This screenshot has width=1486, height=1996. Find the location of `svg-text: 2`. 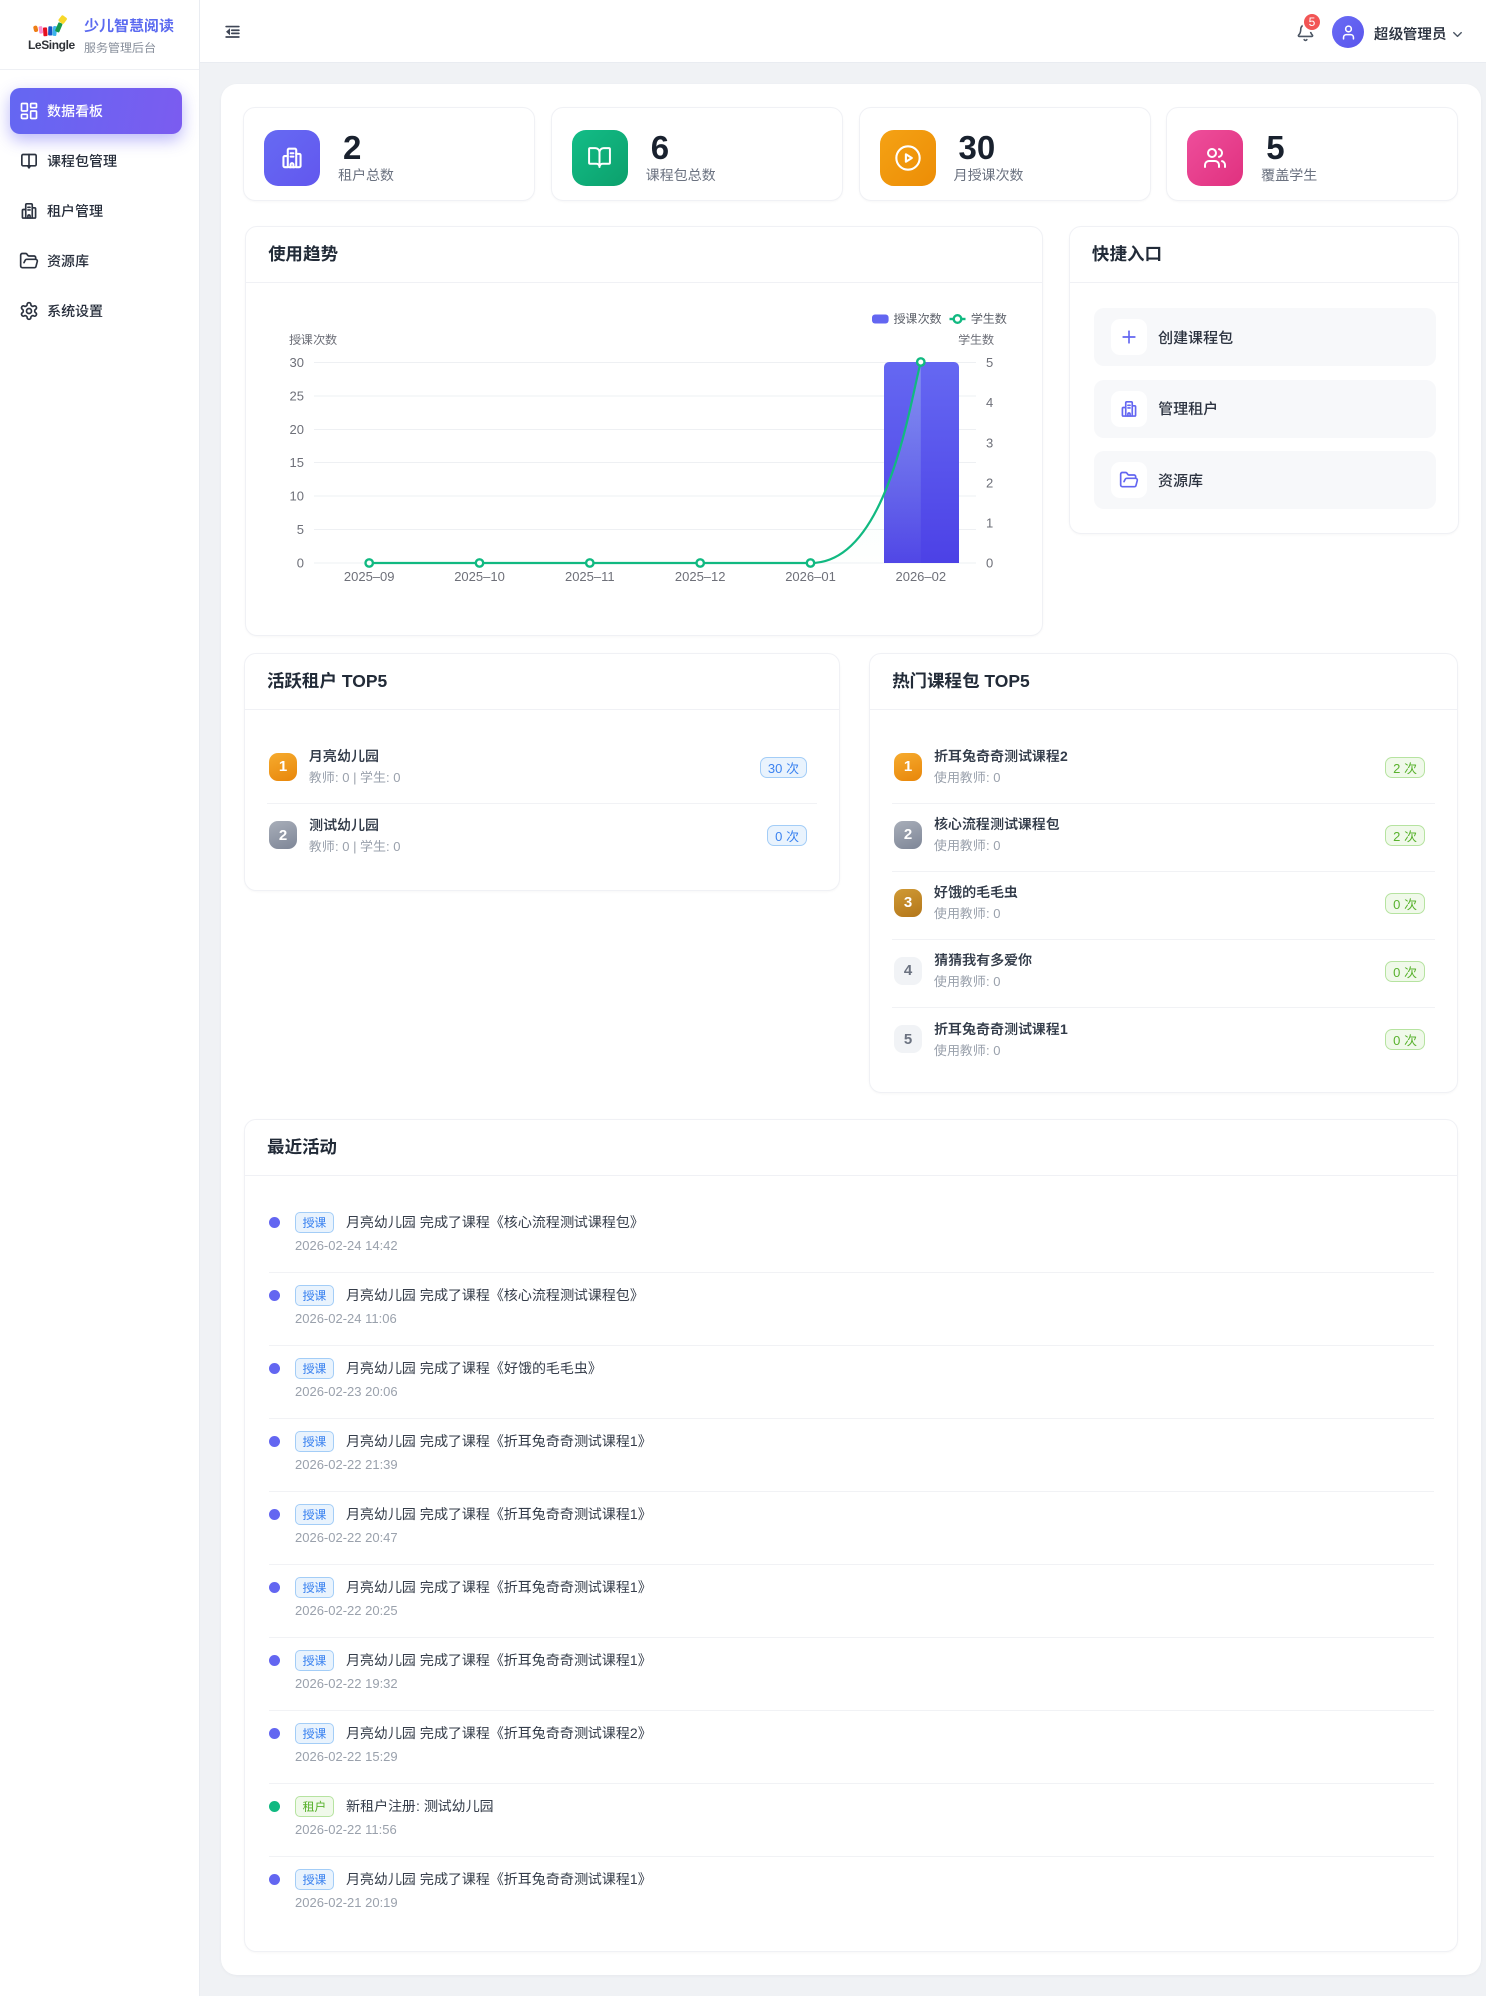

svg-text: 2 is located at coordinates (989, 483).